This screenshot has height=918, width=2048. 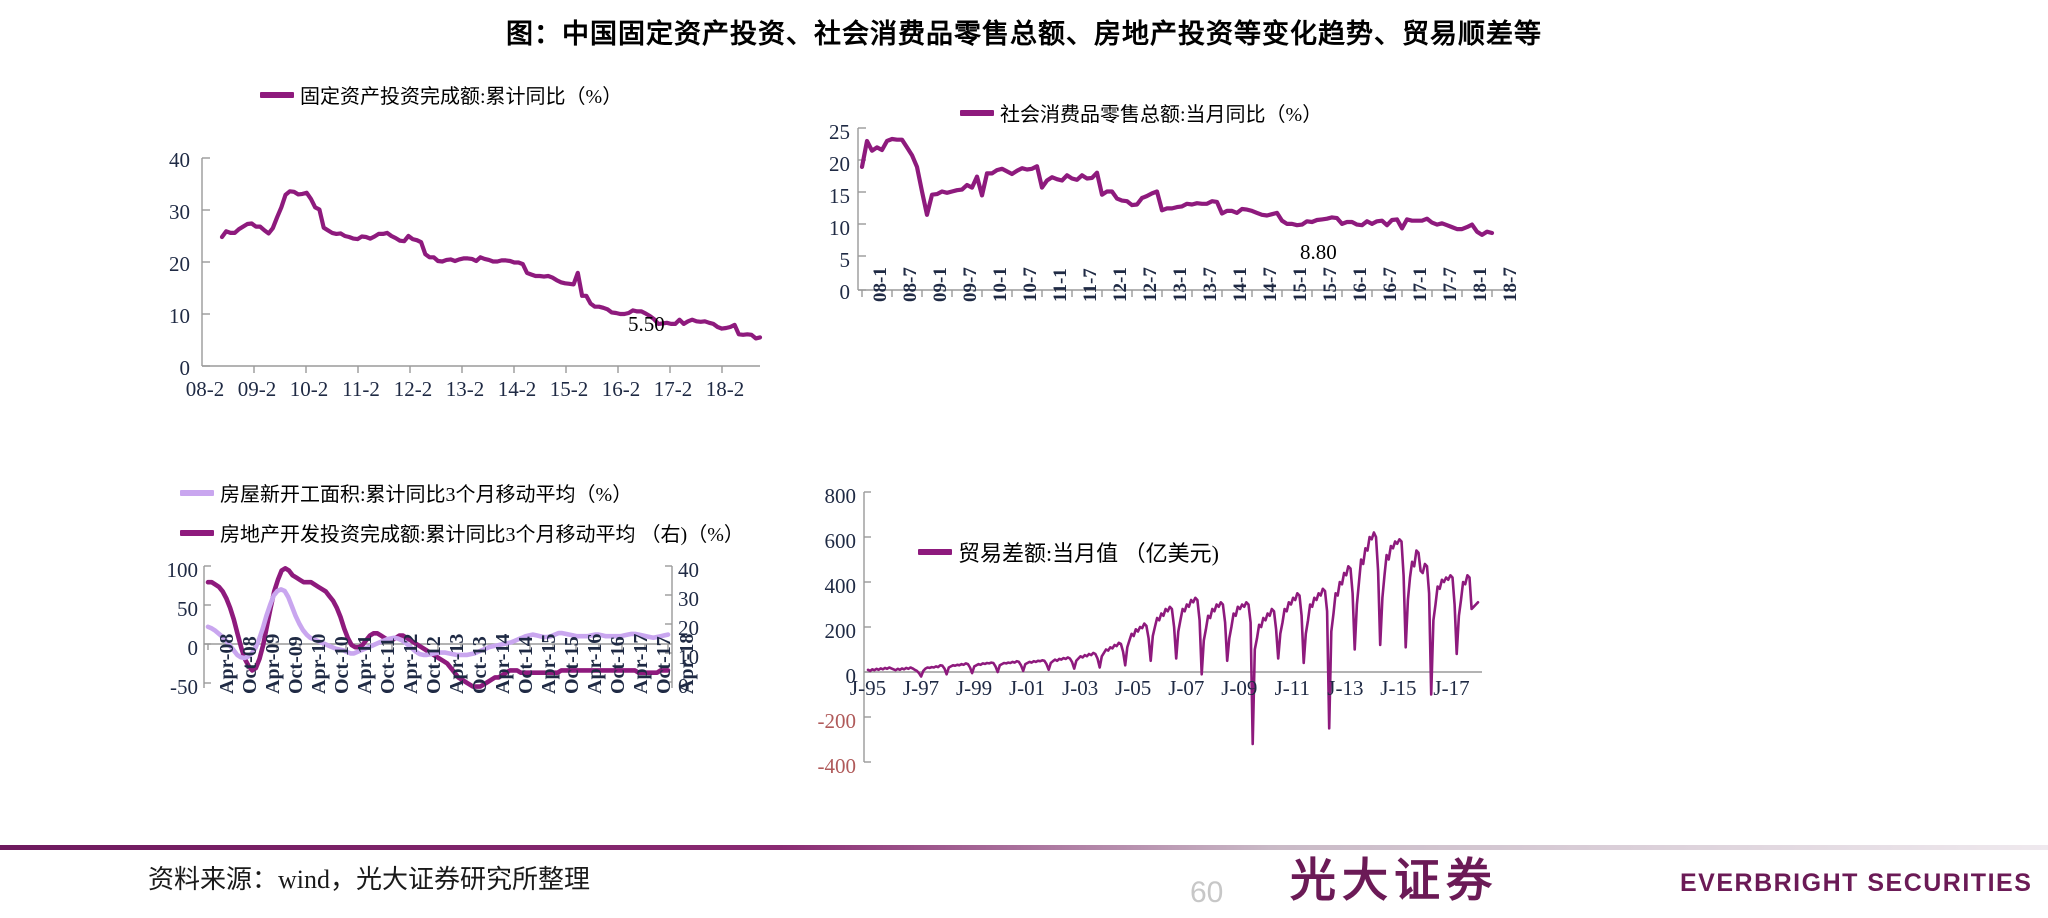 What do you see at coordinates (426, 495) in the screenshot?
I see `legend-label-new-starts: 房屋新开工面积:累计同比3个月移动平均（%）` at bounding box center [426, 495].